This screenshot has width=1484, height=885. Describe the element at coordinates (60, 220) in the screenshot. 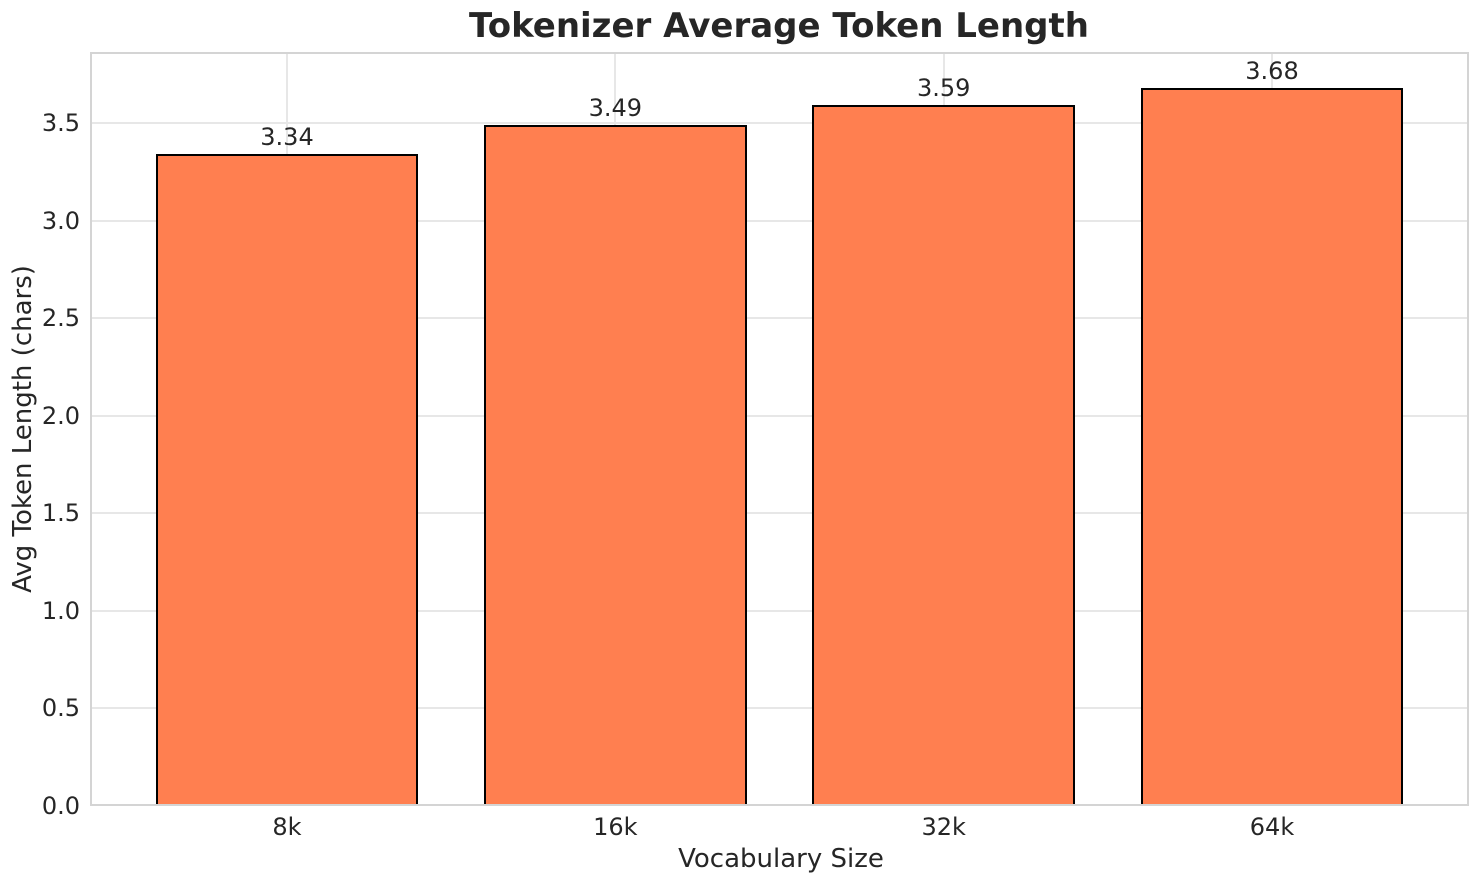

I see `y-tick-label: 3.0` at that location.